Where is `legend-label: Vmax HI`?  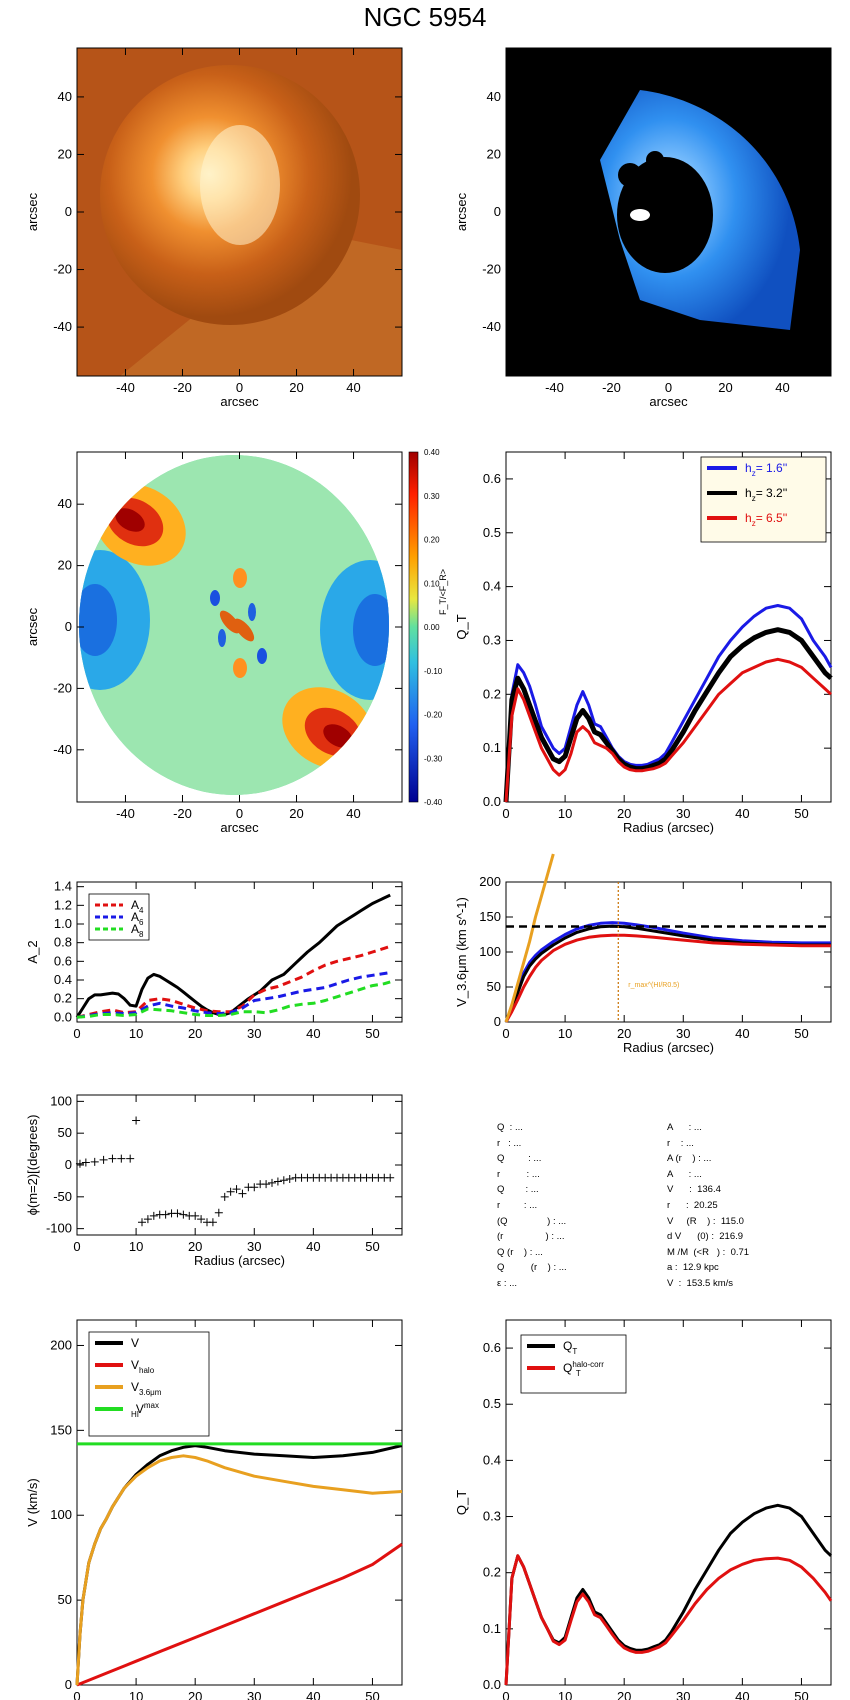
legend-label: Vmax HI is located at coordinates (145, 1410).